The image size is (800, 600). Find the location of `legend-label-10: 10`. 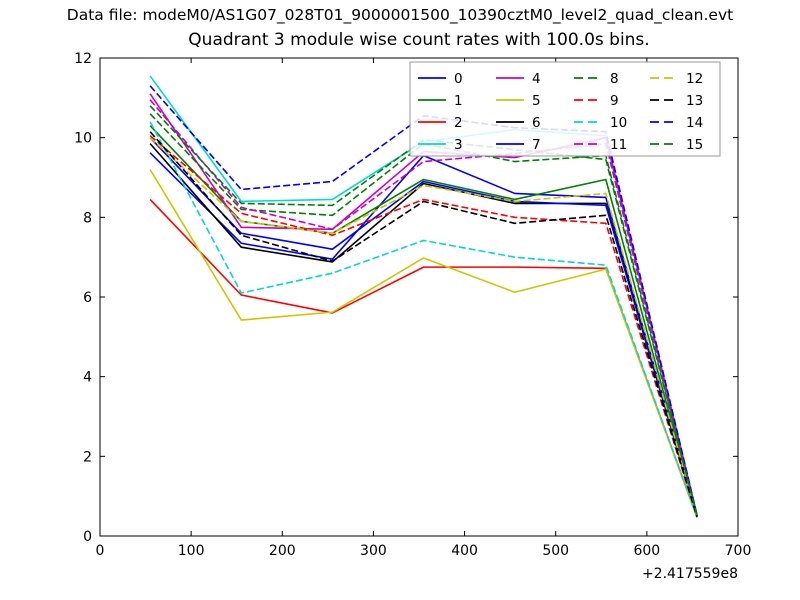

legend-label-10: 10 is located at coordinates (618, 123).